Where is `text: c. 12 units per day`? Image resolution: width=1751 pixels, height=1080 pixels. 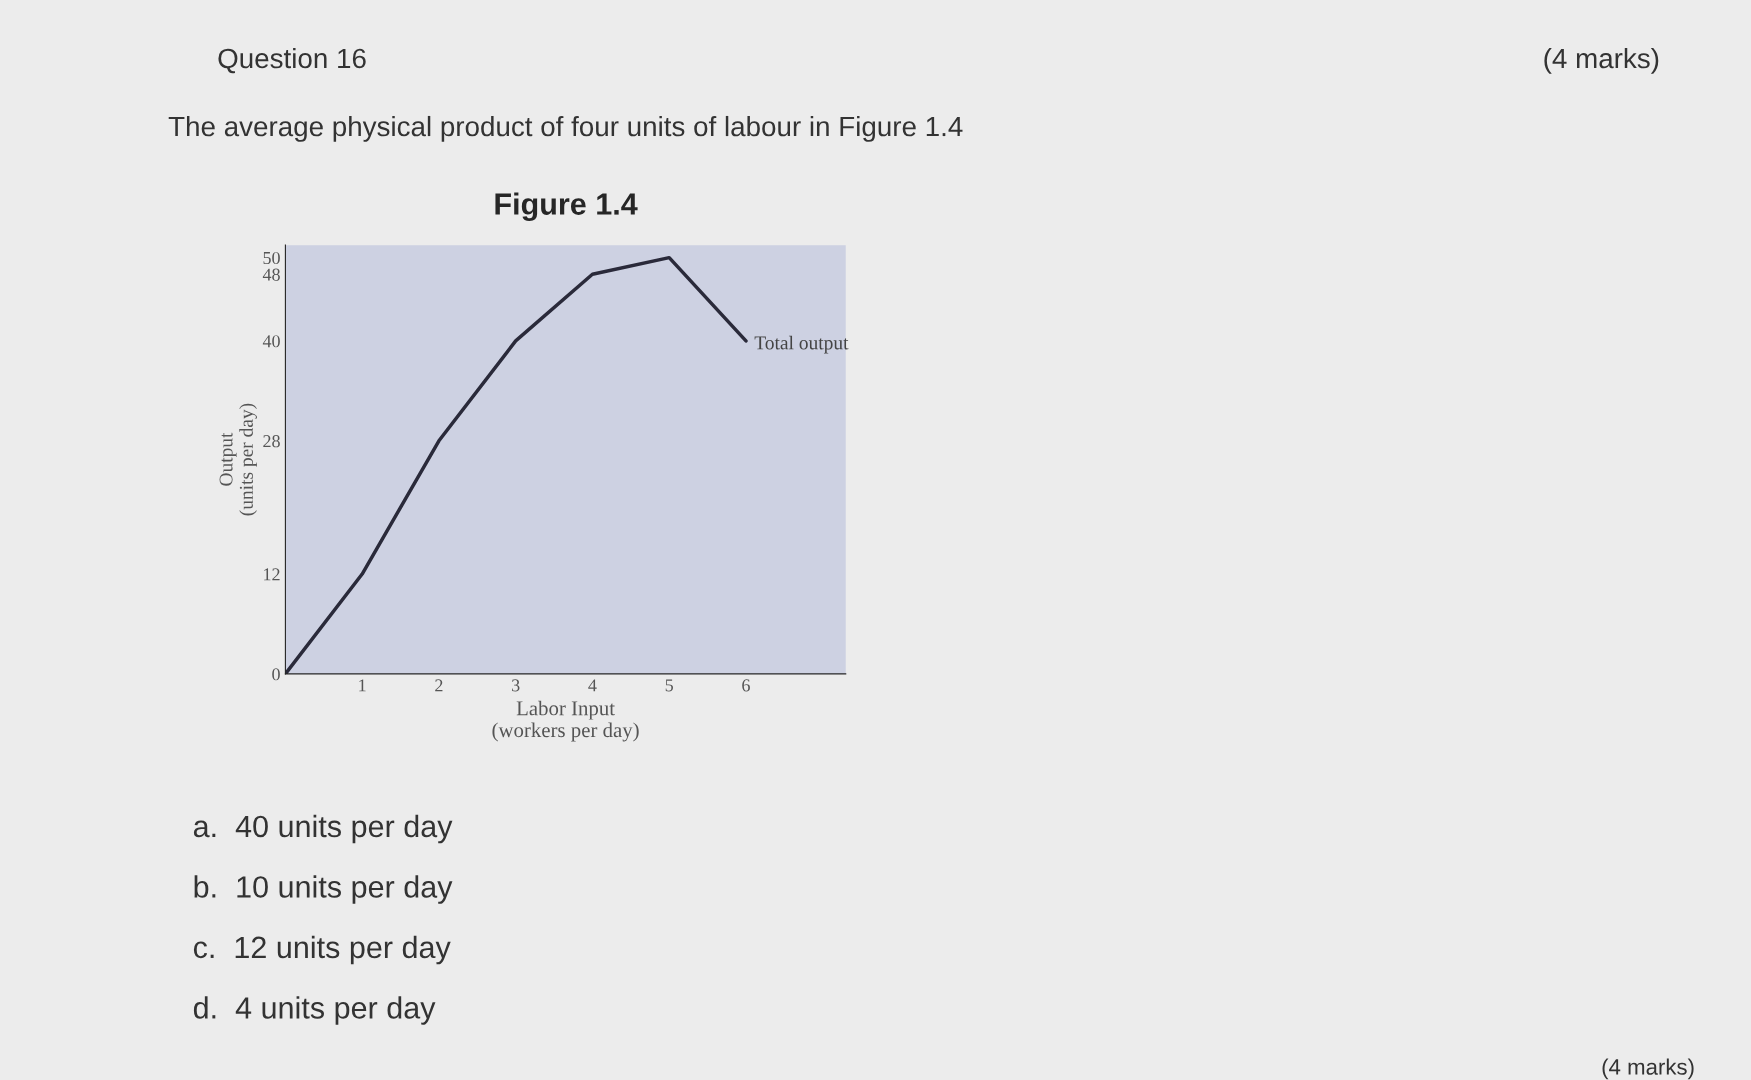
text: c. 12 units per day is located at coordinates (322, 950).